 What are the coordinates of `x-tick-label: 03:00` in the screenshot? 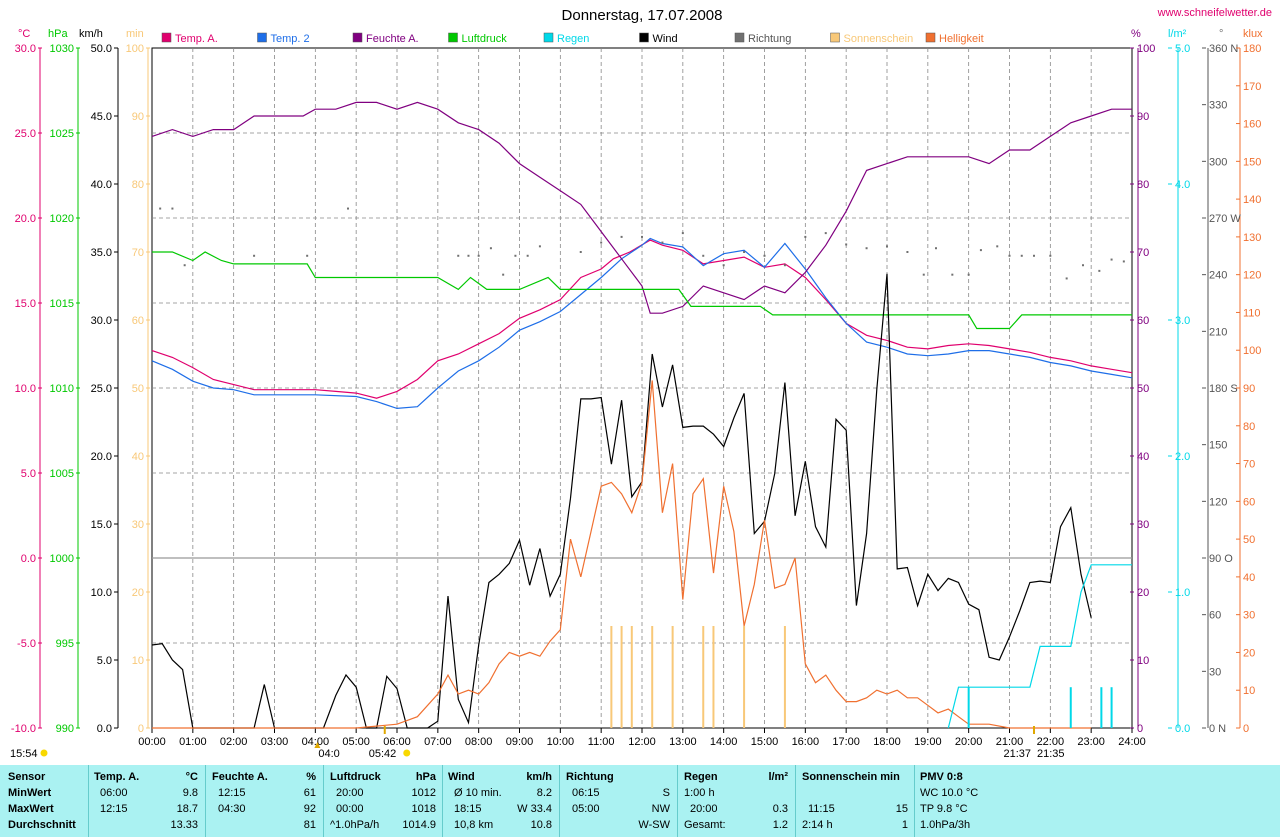 It's located at (275, 742).